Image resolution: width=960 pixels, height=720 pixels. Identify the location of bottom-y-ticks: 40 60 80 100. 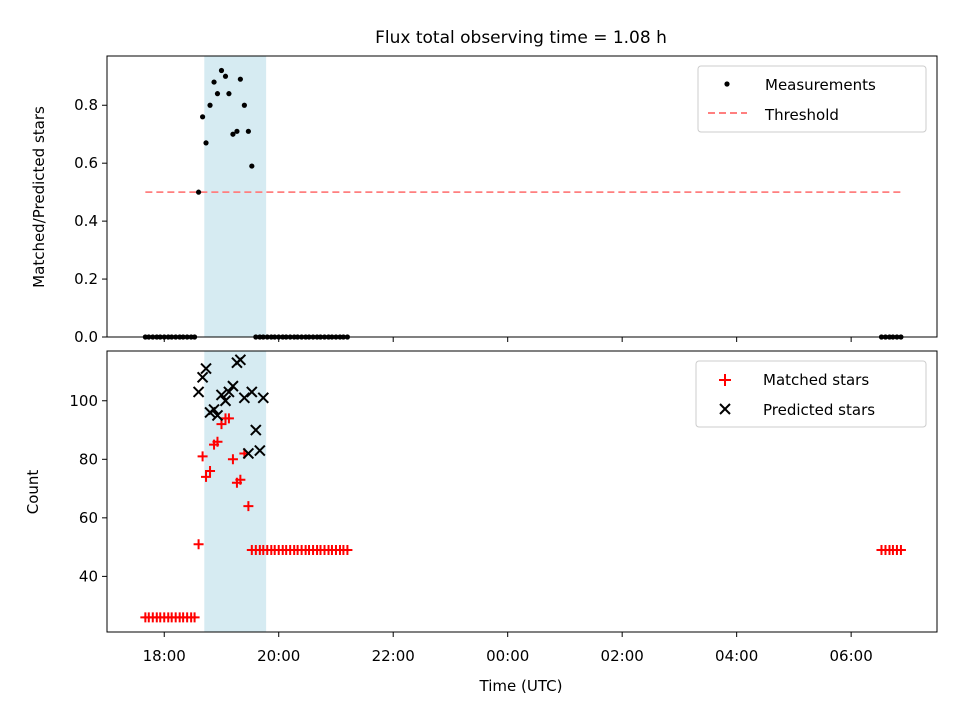
(88, 488).